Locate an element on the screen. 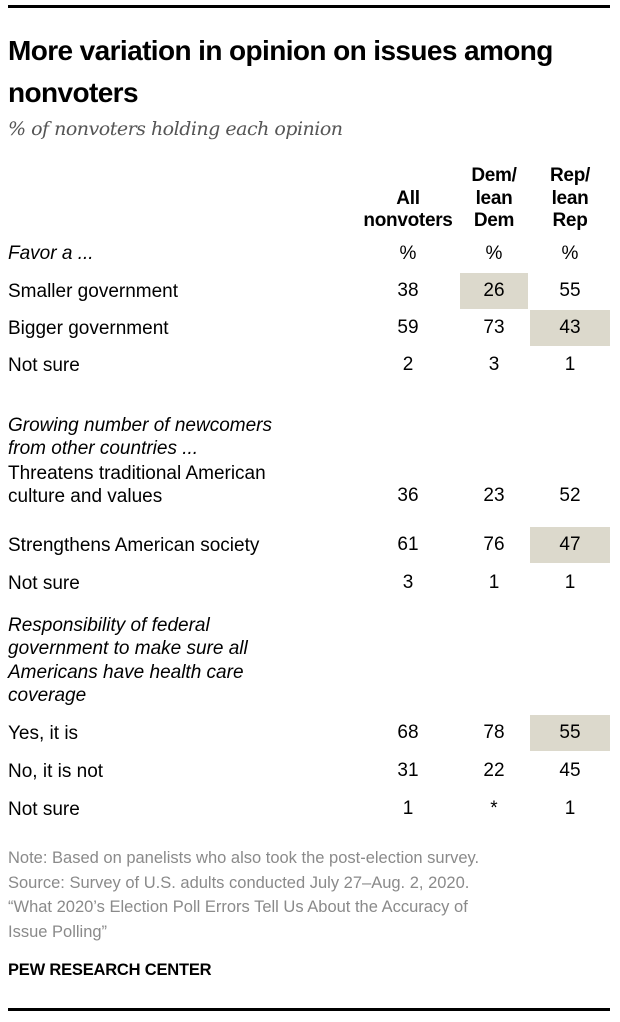  row-label: culture and values is located at coordinates (85, 496).